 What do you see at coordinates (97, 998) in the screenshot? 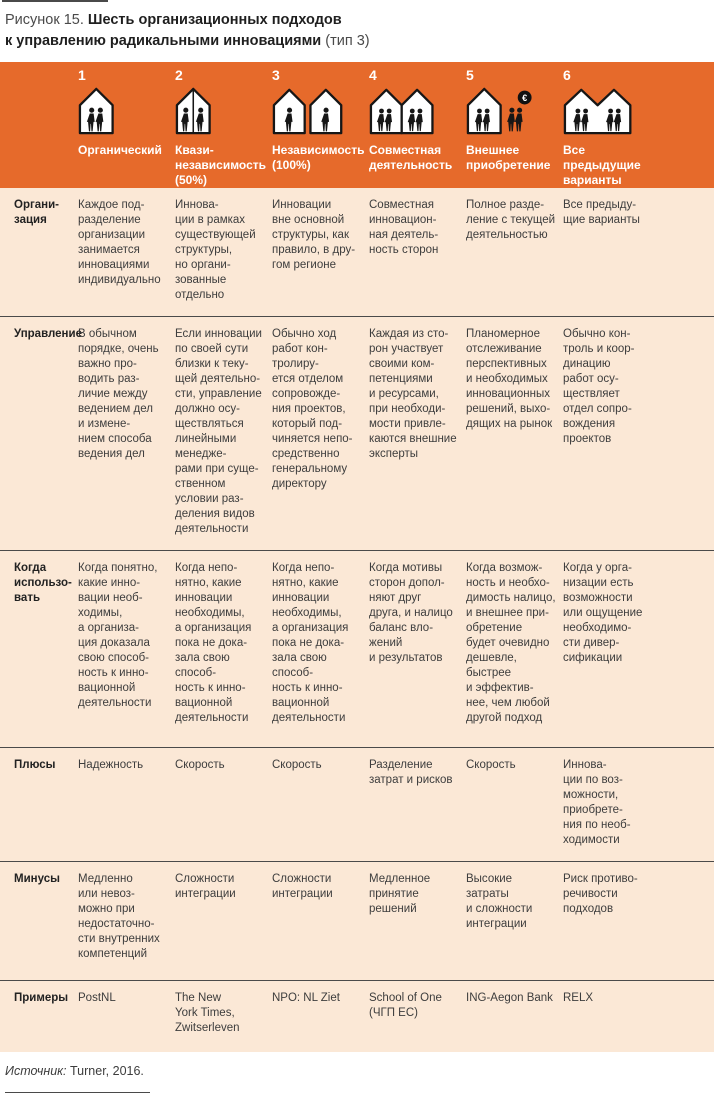
I see `table-cell: PostNL` at bounding box center [97, 998].